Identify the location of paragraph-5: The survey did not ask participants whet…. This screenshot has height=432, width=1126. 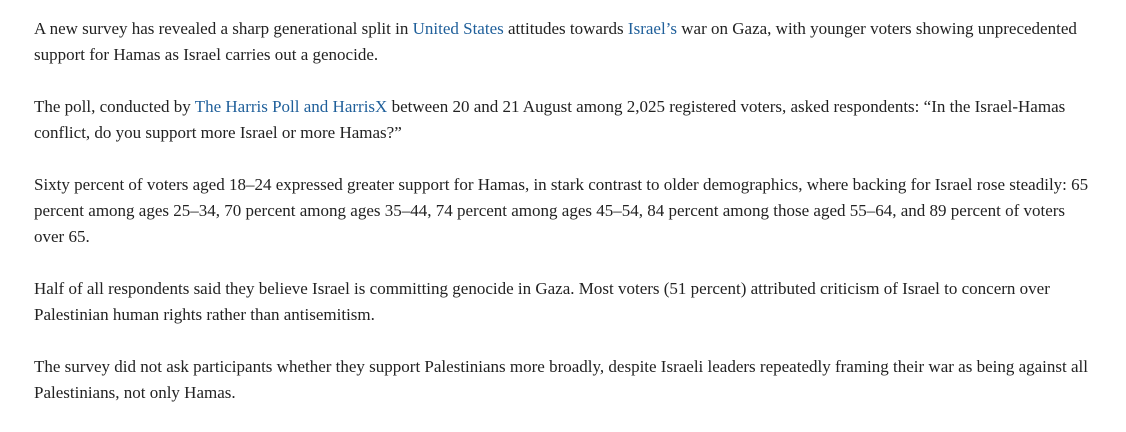
(561, 379).